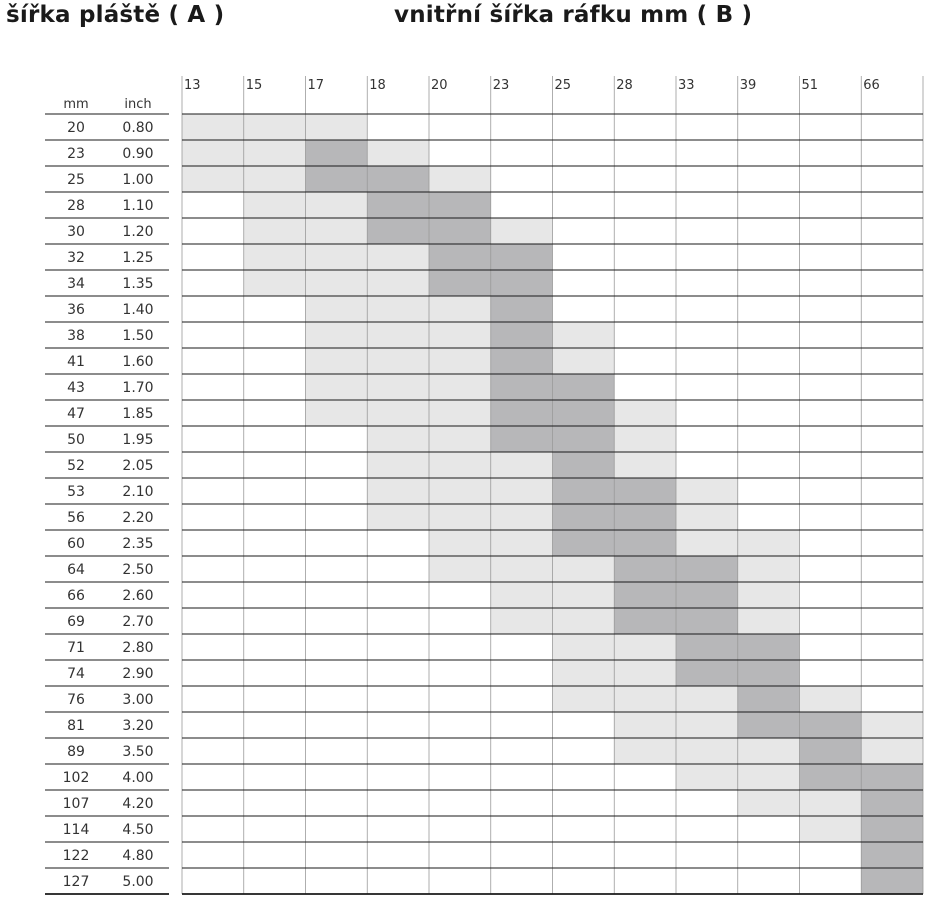  Describe the element at coordinates (137, 856) in the screenshot. I see `tire-width-inch-label: 4.80` at that location.